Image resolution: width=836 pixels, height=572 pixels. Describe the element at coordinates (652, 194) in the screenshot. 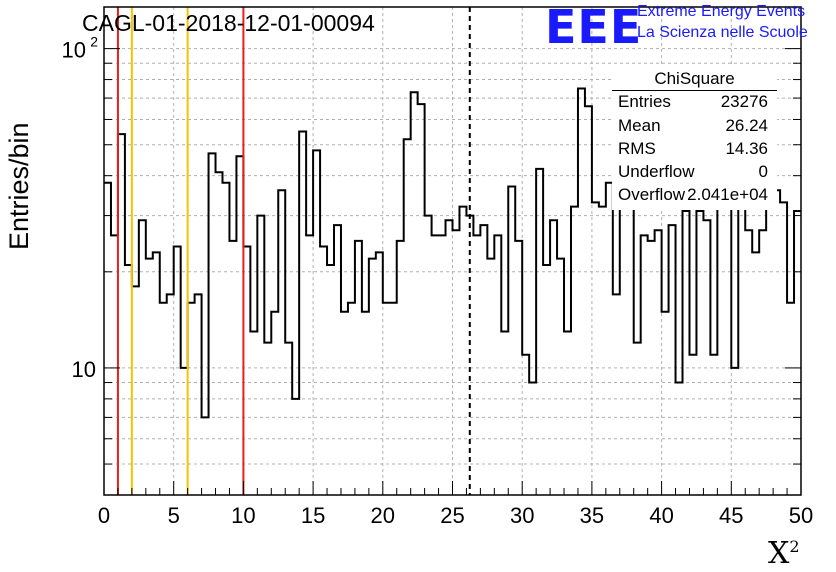

I see `stats-key: Overflow` at that location.